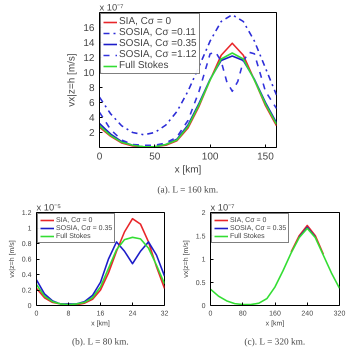 The width and height of the screenshot is (349, 352). I want to click on y-axis-title: vx|z=h [m/s], so click(72, 80).